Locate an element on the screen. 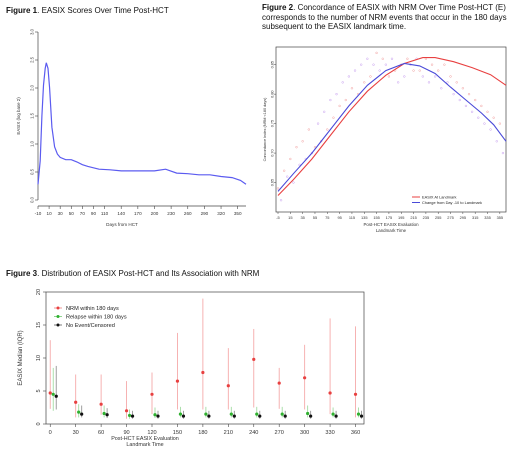 Image resolution: width=520 pixels, height=463 pixels. fig2-x-tick-label: 135 is located at coordinates (364, 217).